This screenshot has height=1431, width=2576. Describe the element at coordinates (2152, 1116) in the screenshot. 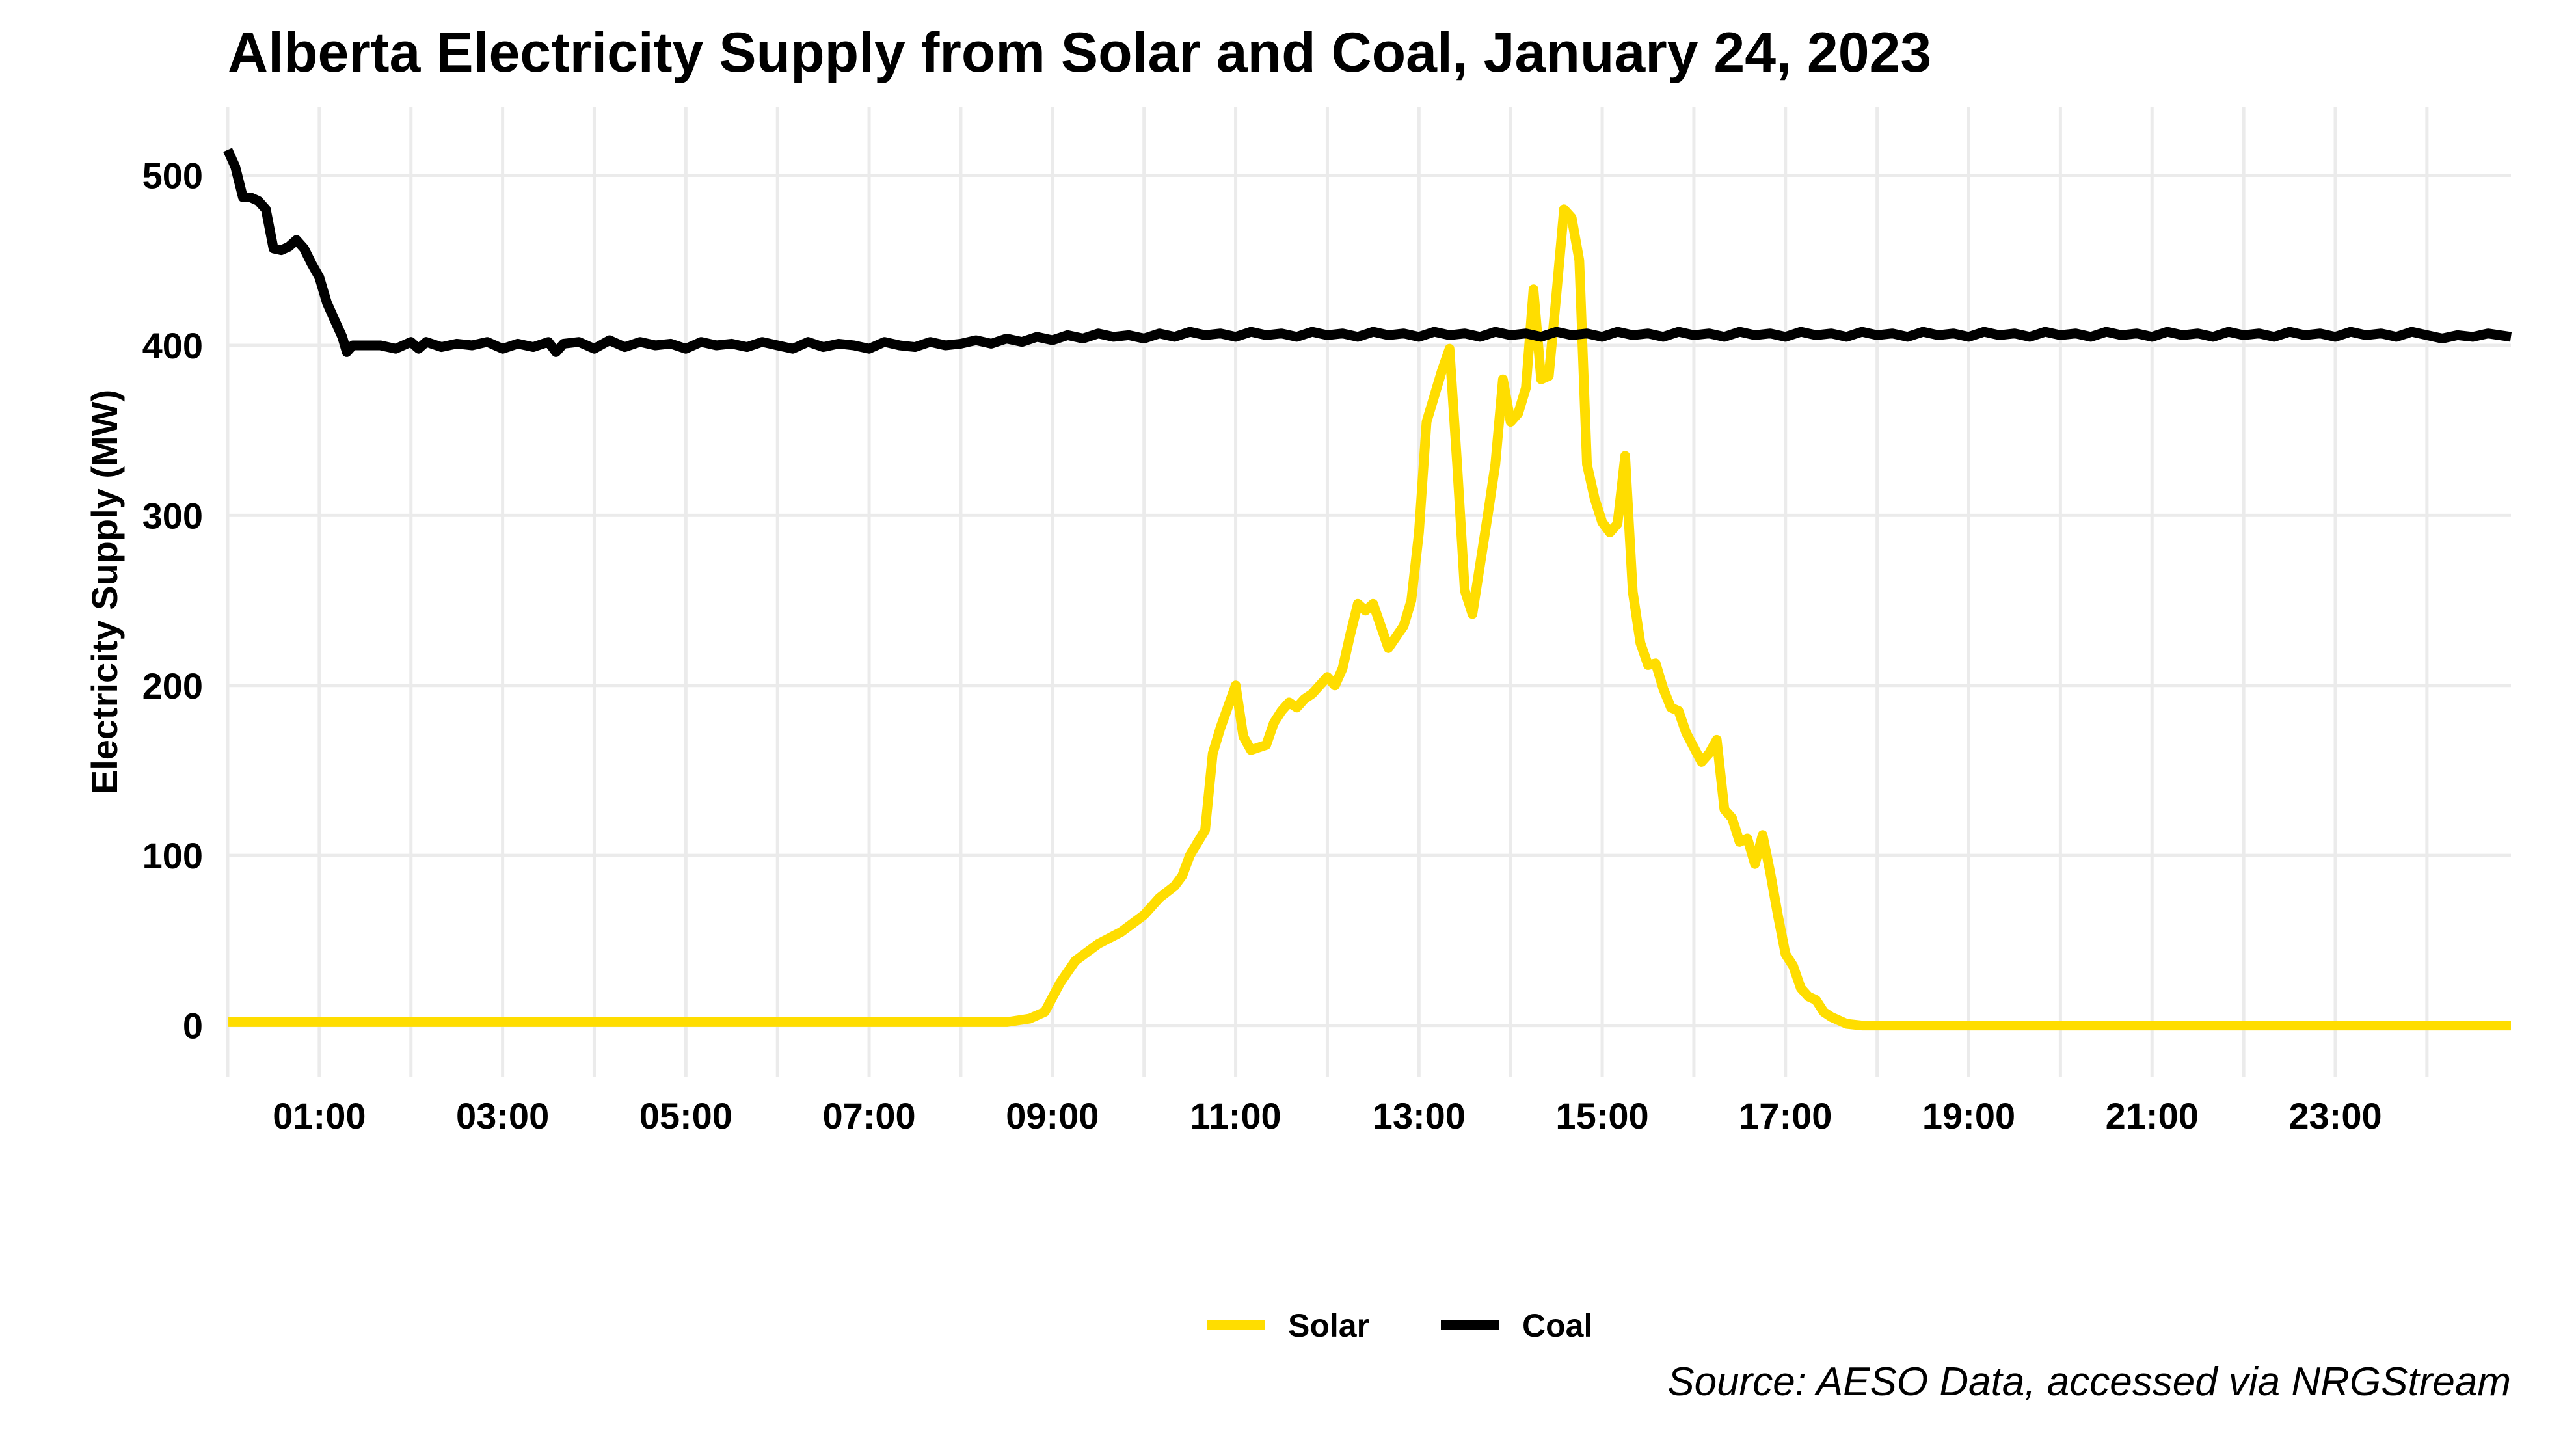

I see `x-tick-label: 21:00` at that location.